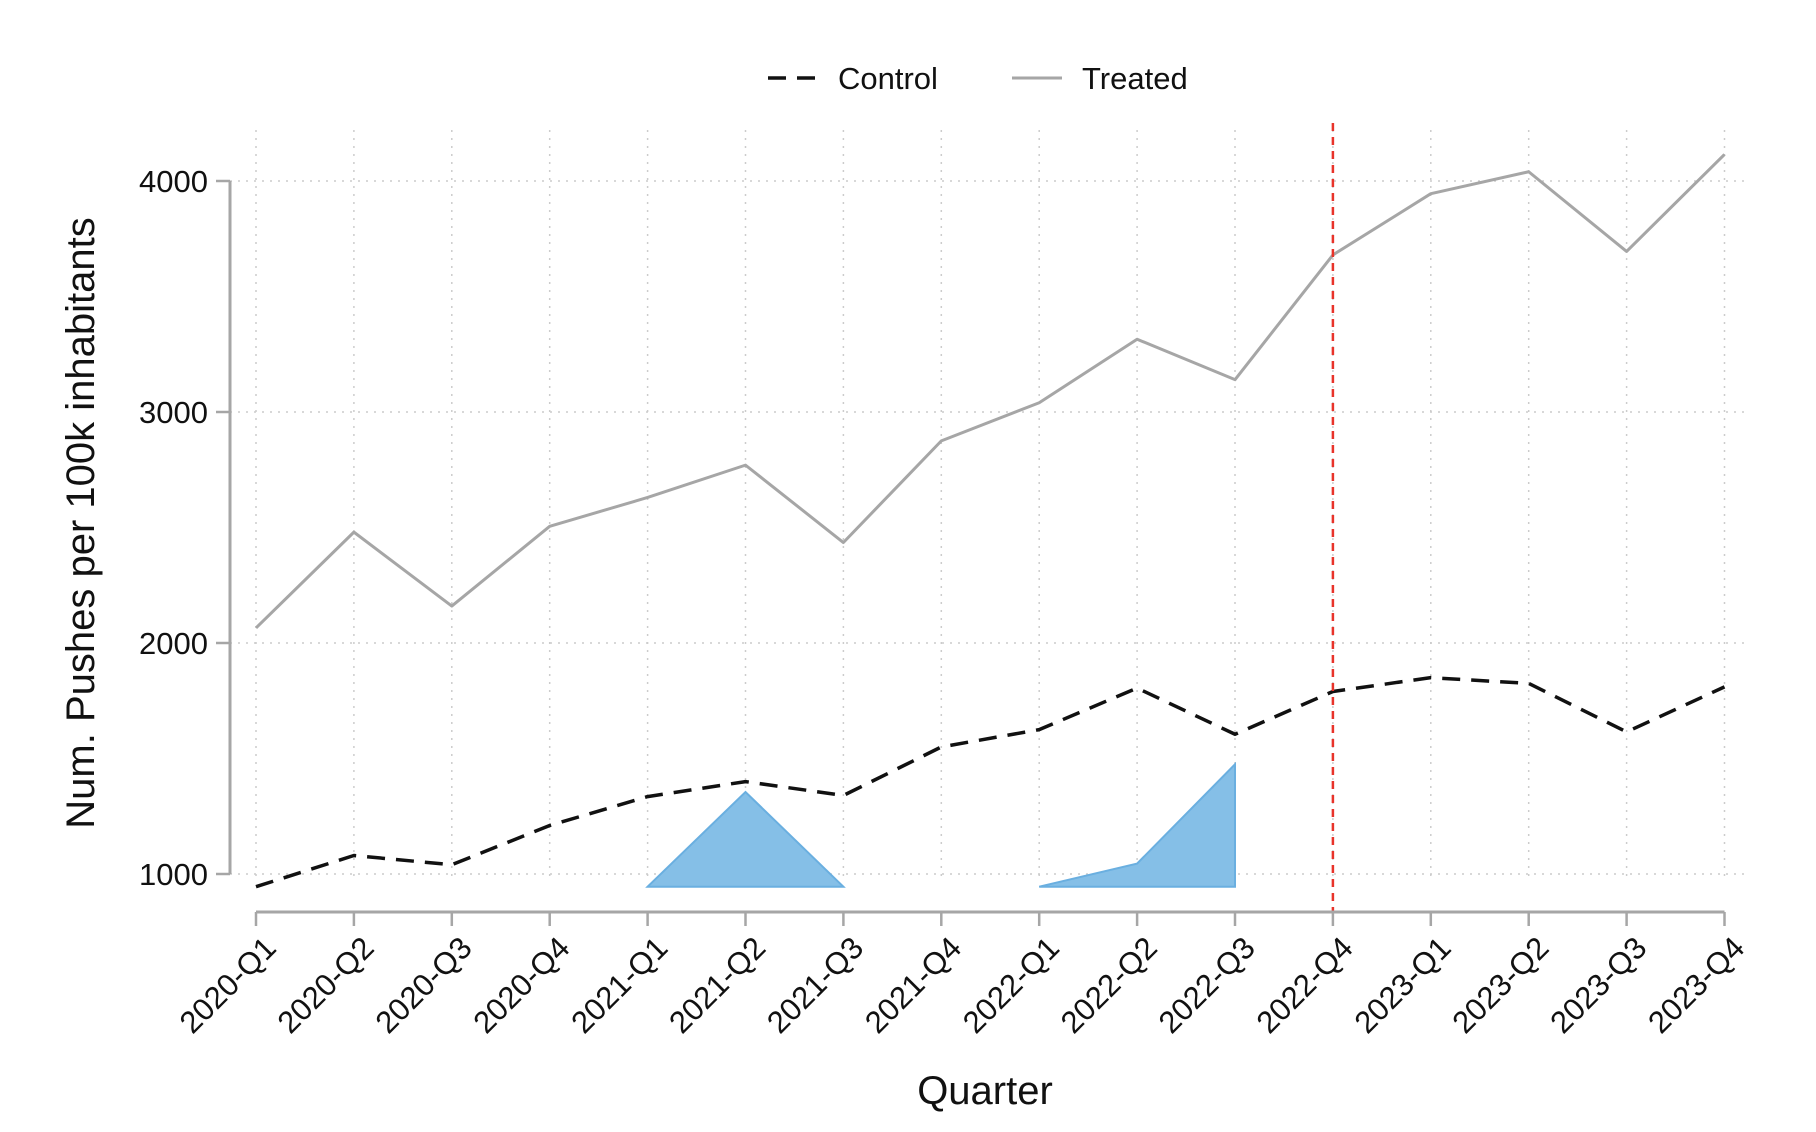 The height and width of the screenshot is (1132, 1816). What do you see at coordinates (173, 412) in the screenshot?
I see `y-tick-label: 3000` at bounding box center [173, 412].